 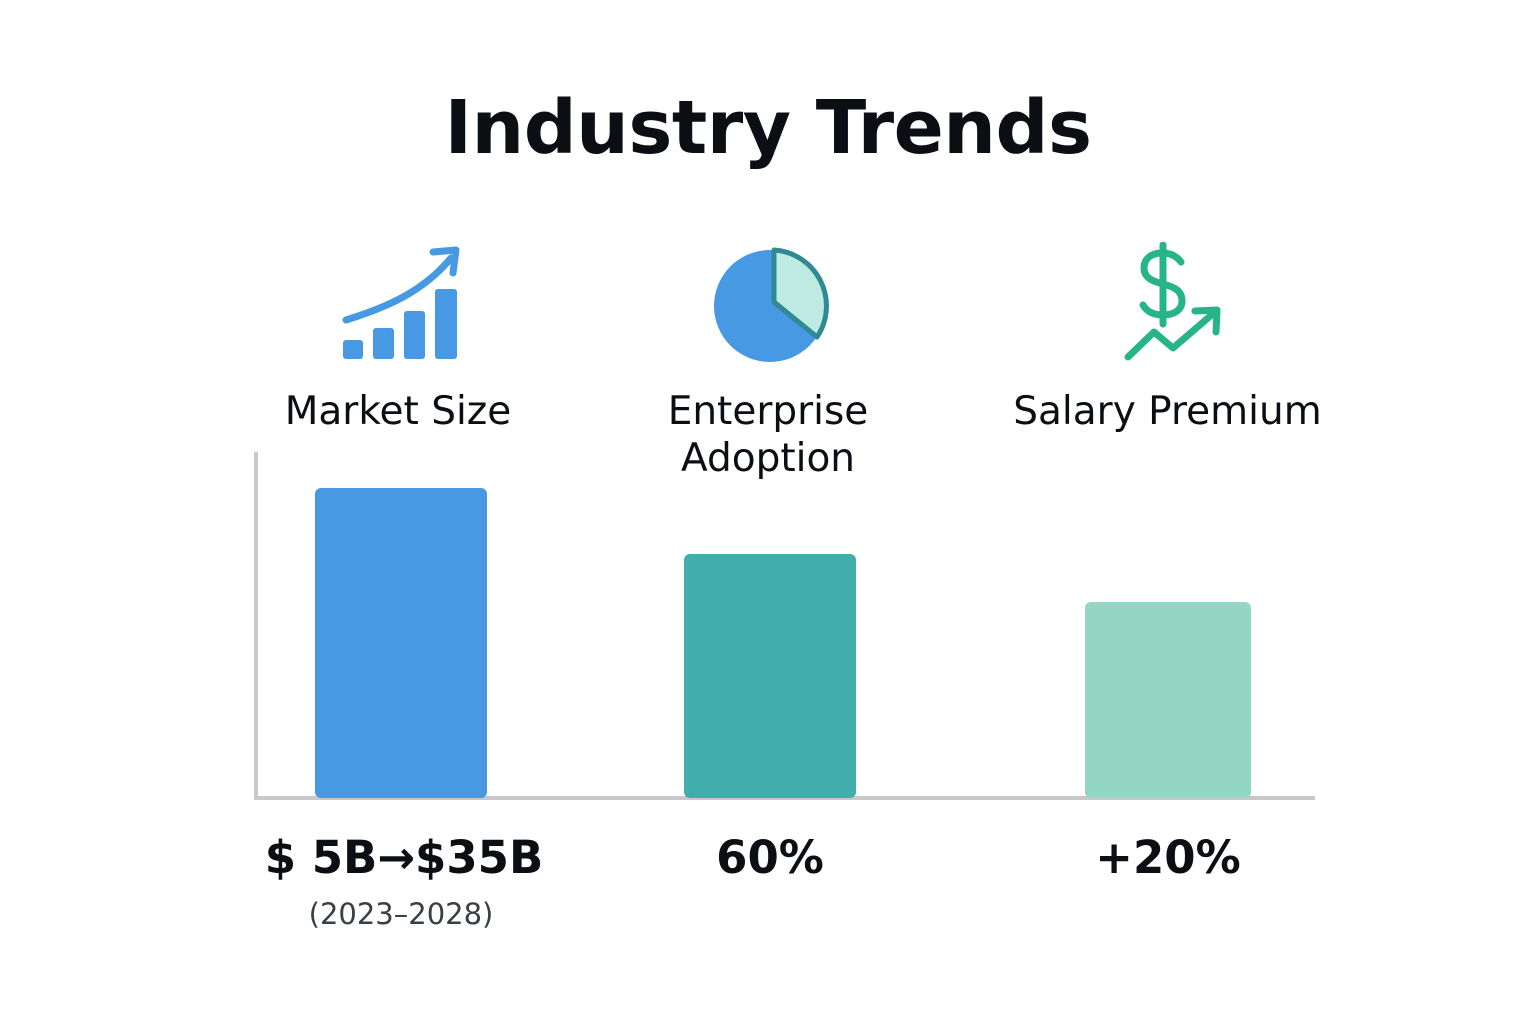 What do you see at coordinates (1168, 700) in the screenshot?
I see `bar-salary-premium` at bounding box center [1168, 700].